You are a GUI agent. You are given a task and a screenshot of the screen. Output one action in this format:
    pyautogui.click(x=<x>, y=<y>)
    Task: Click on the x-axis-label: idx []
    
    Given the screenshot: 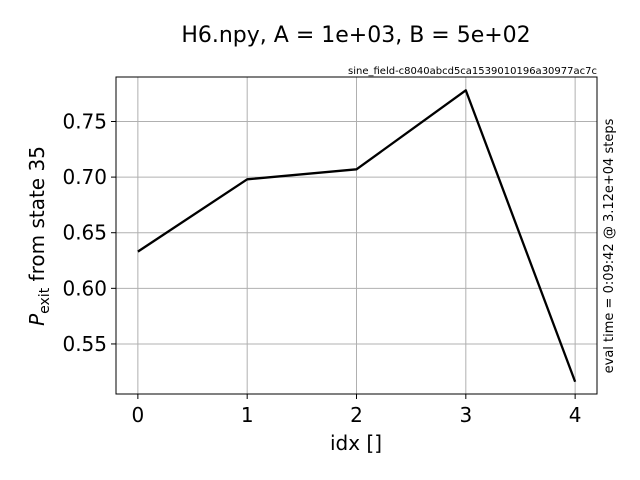 What is the action you would take?
    pyautogui.click(x=356, y=443)
    